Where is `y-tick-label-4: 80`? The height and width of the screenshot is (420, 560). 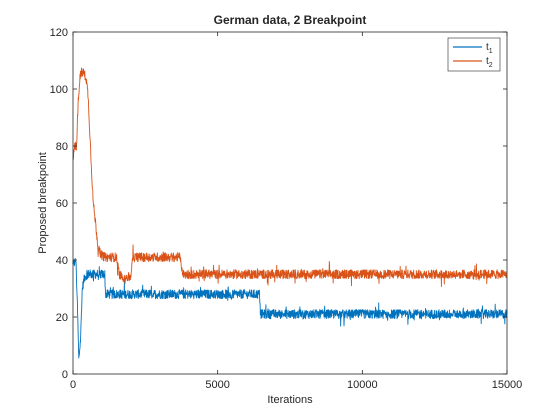
y-tick-label-4: 80 is located at coordinates (62, 147).